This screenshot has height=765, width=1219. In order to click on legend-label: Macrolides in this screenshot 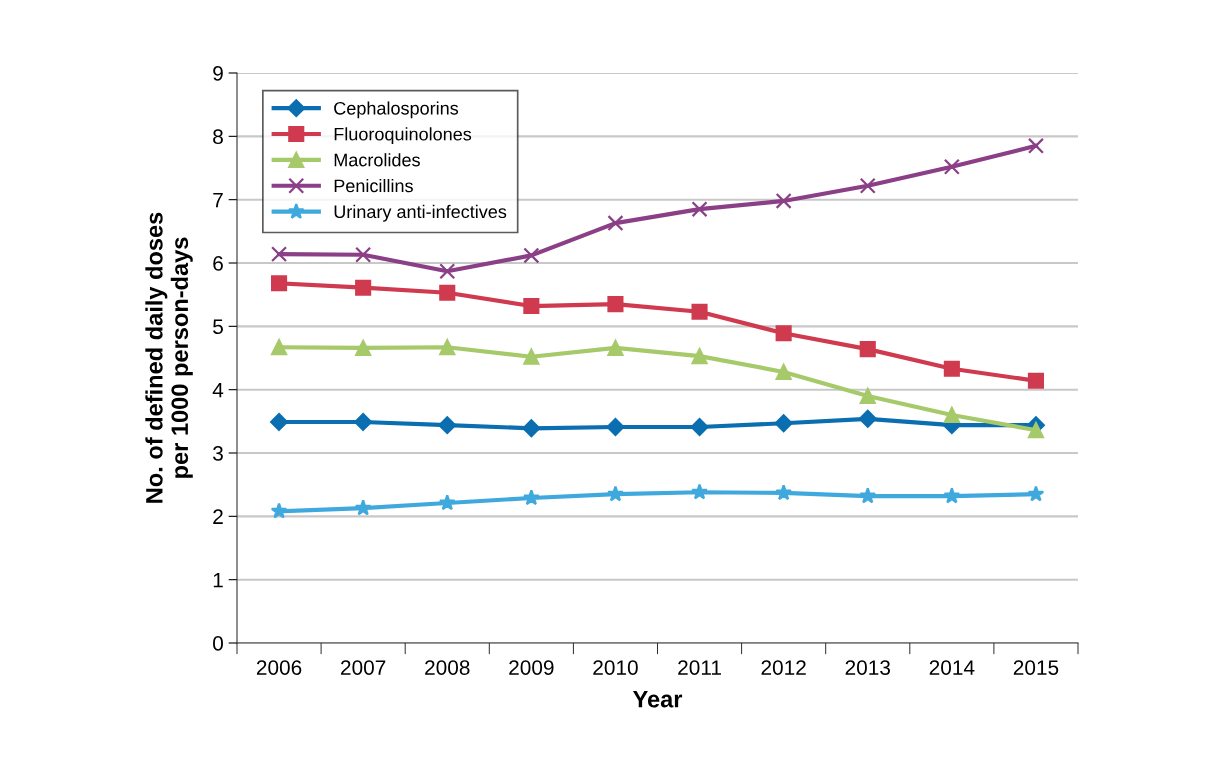, I will do `click(377, 160)`.